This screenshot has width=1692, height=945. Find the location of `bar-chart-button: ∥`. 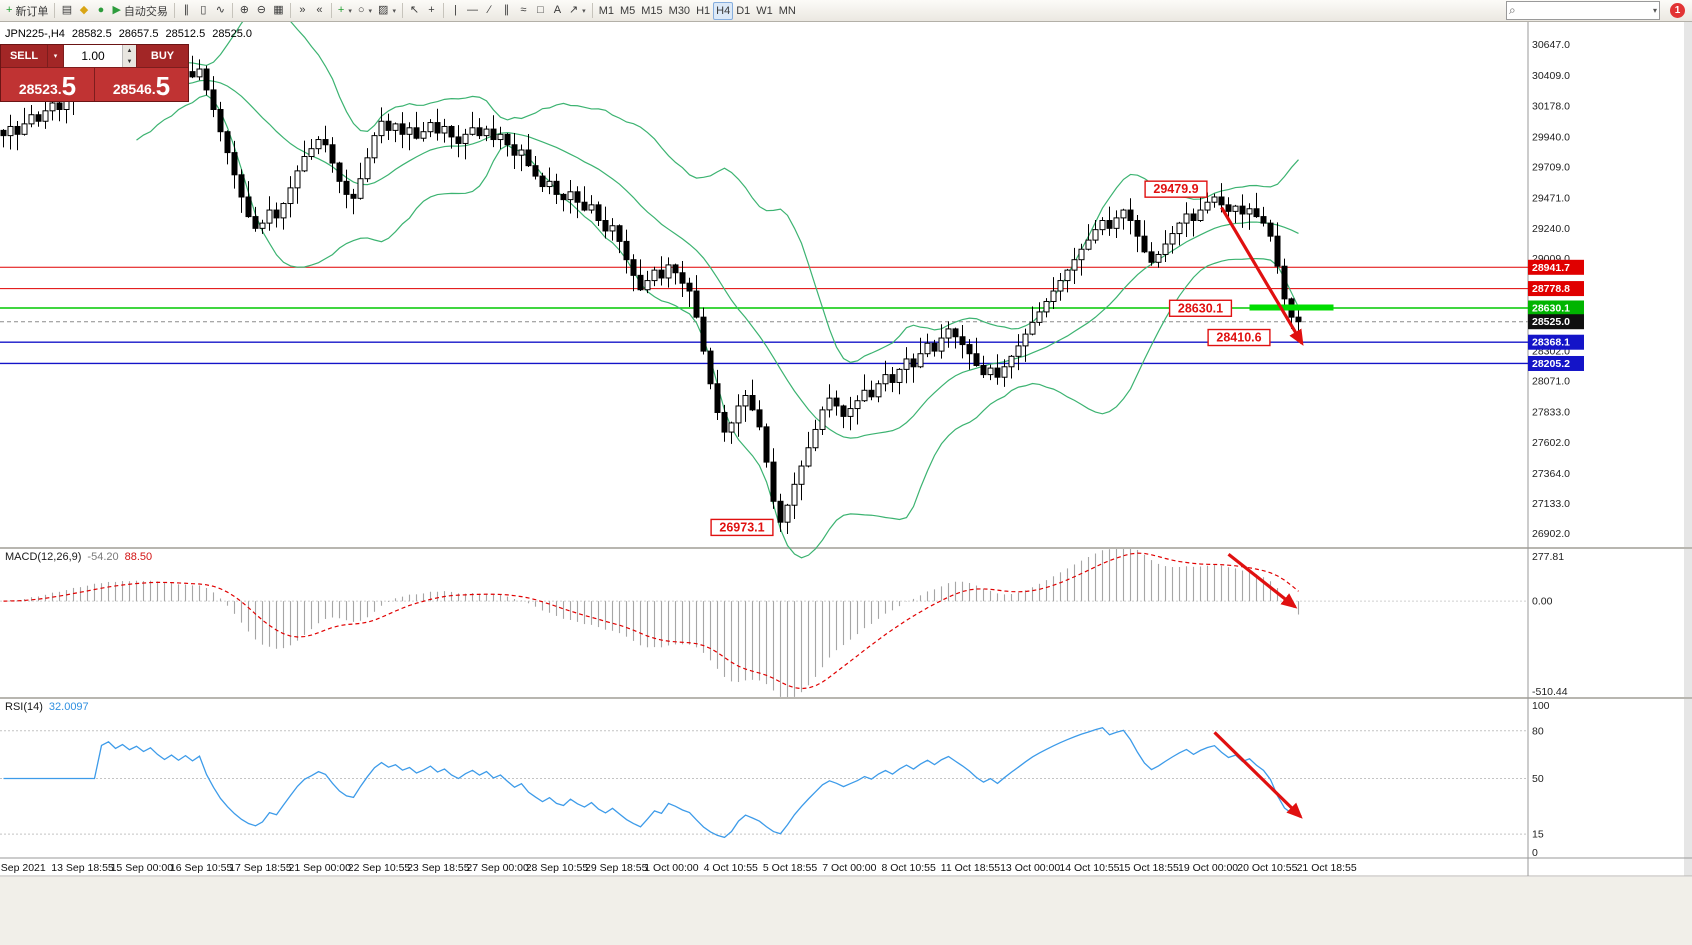

bar-chart-button: ∥ is located at coordinates (186, 11).